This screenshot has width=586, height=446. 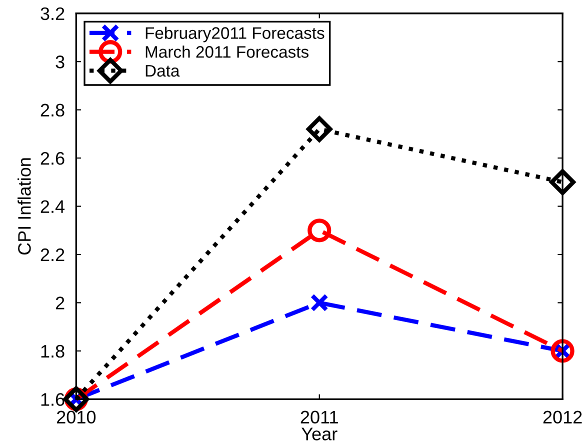 I want to click on y-tick-label: 2.2, so click(x=52, y=255).